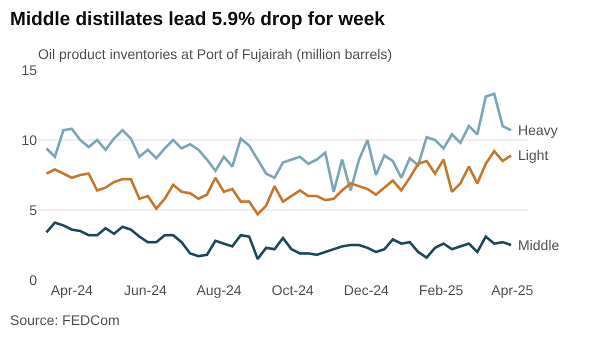 This screenshot has height=342, width=600. Describe the element at coordinates (278, 240) in the screenshot. I see `line-series` at that location.